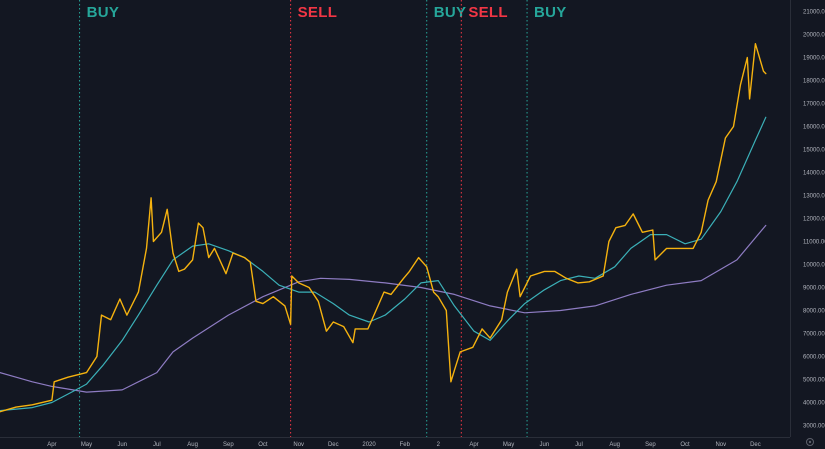 Image resolution: width=825 pixels, height=449 pixels. Describe the element at coordinates (814, 427) in the screenshot. I see `price-tick-label: 3000.00` at that location.